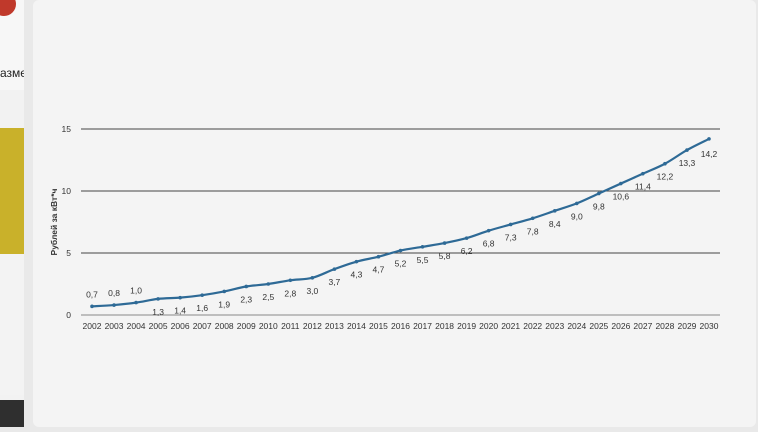 The height and width of the screenshot is (432, 758). What do you see at coordinates (136, 291) in the screenshot?
I see `data-label: 1,0` at bounding box center [136, 291].